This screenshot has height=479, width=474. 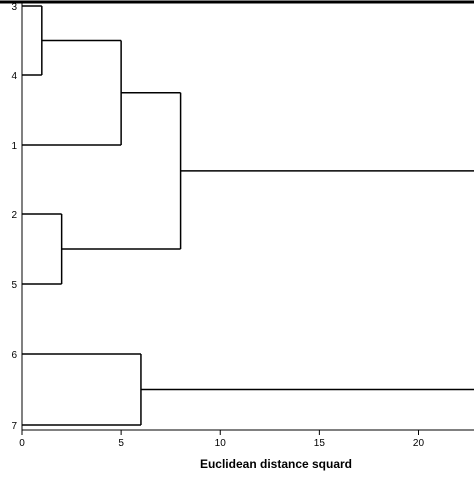 I want to click on x-axis-title: Euclidean distance squard, so click(x=276, y=464).